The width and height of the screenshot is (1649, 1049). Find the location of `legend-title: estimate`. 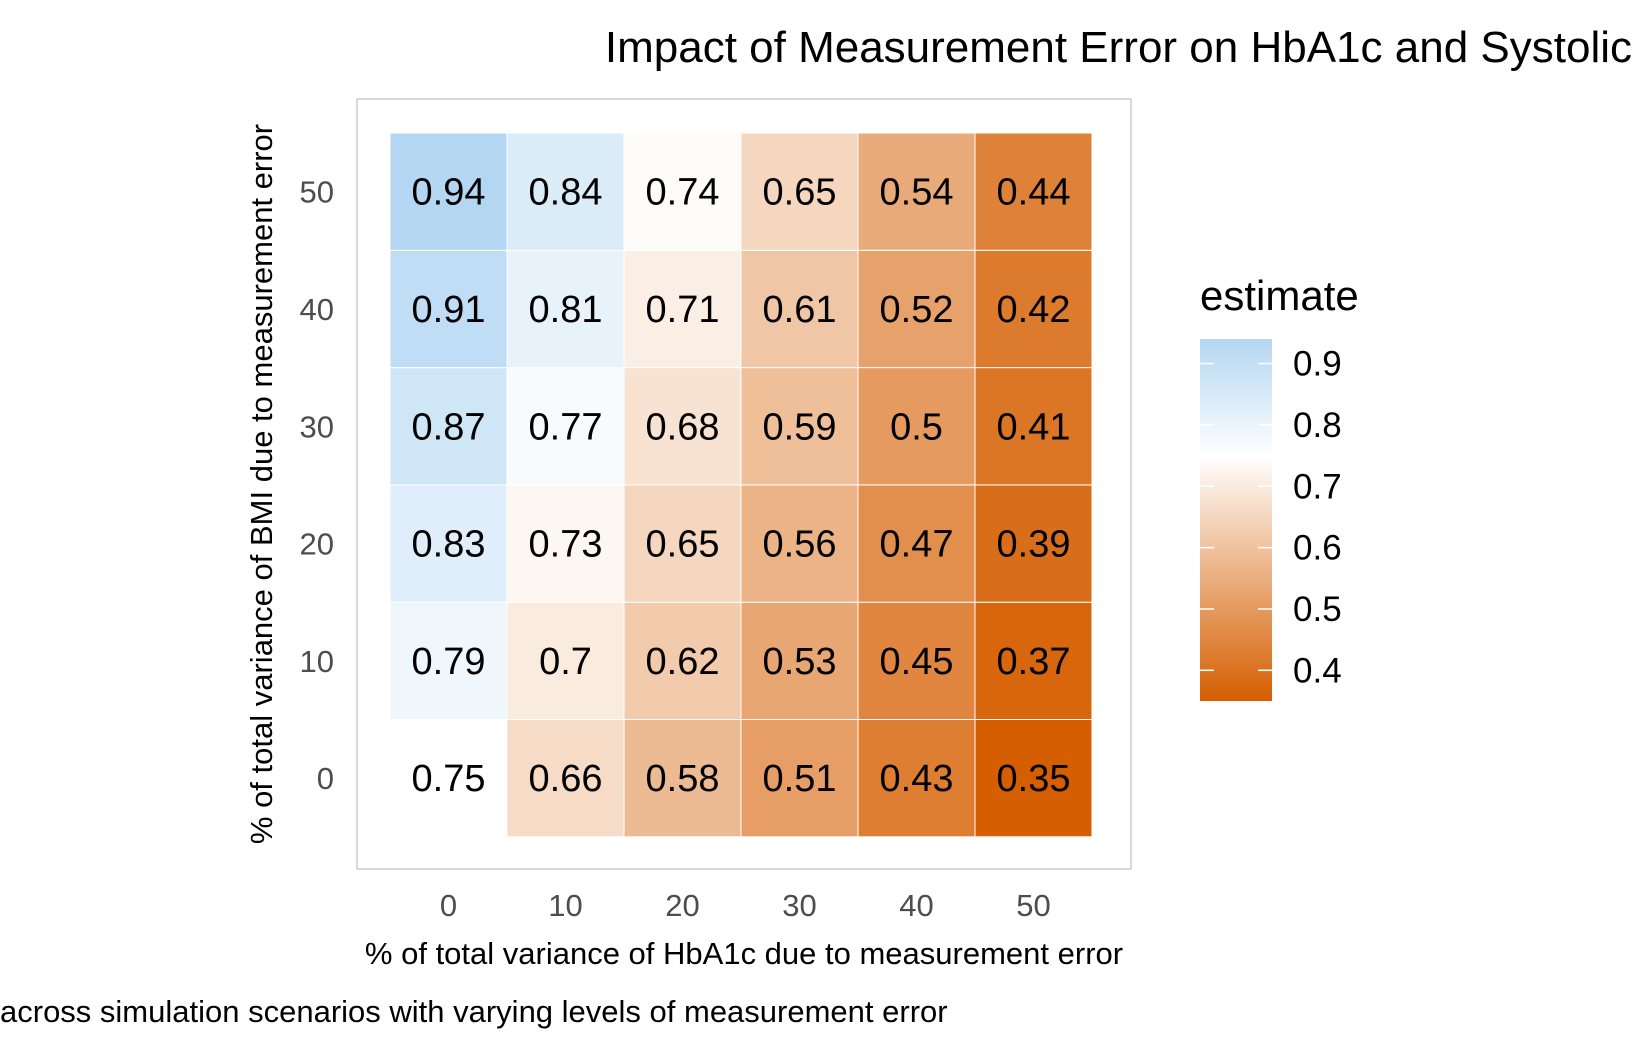

legend-title: estimate is located at coordinates (1279, 295).